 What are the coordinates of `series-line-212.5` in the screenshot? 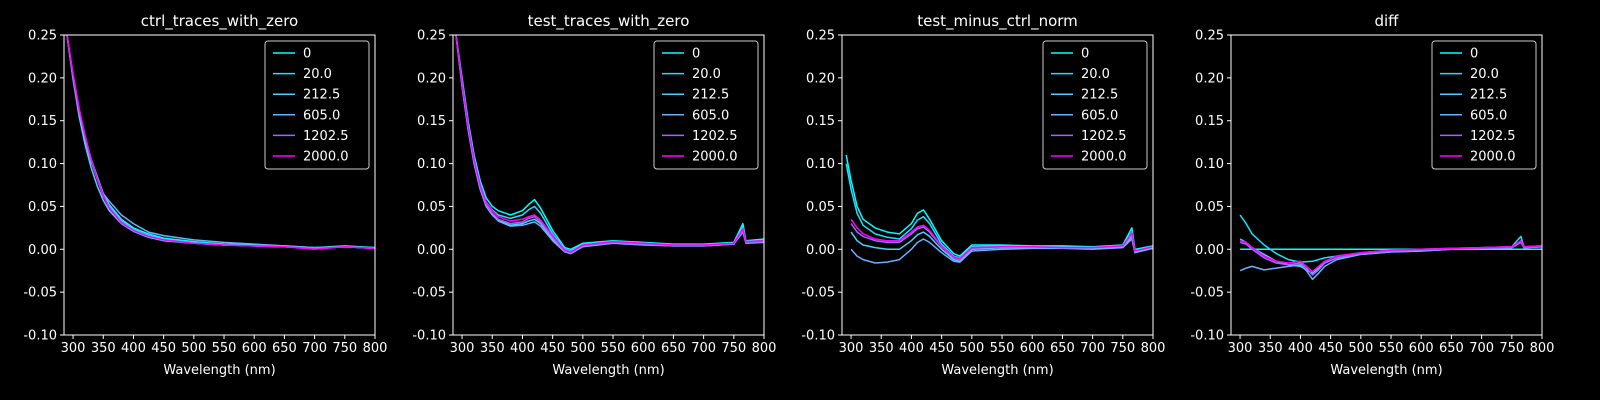 It's located at (1390, 256).